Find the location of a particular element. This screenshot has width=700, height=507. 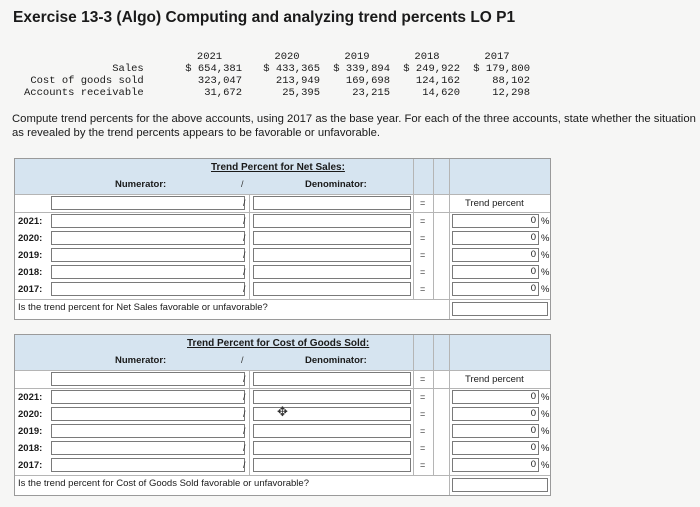

value-cell: $ 339,894 is located at coordinates (361, 69).